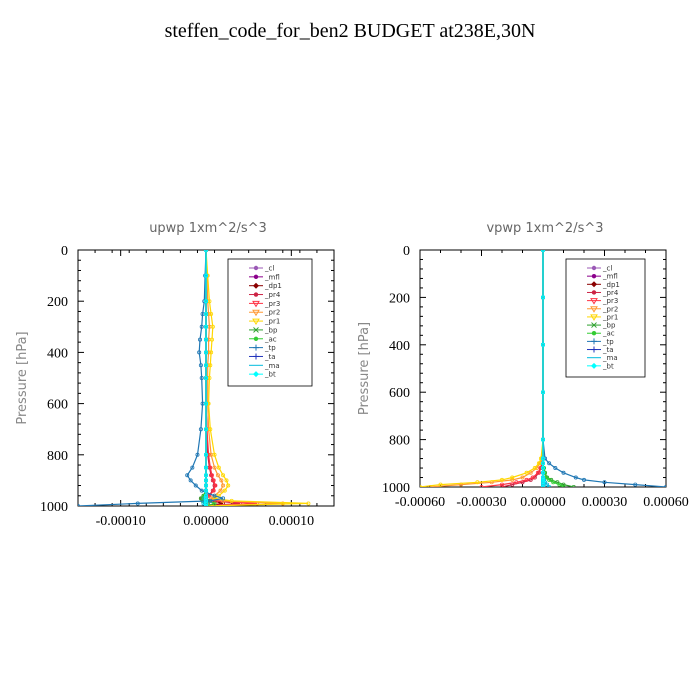 This screenshot has height=700, width=700. I want to click on series-line-pr3, so click(512, 368).